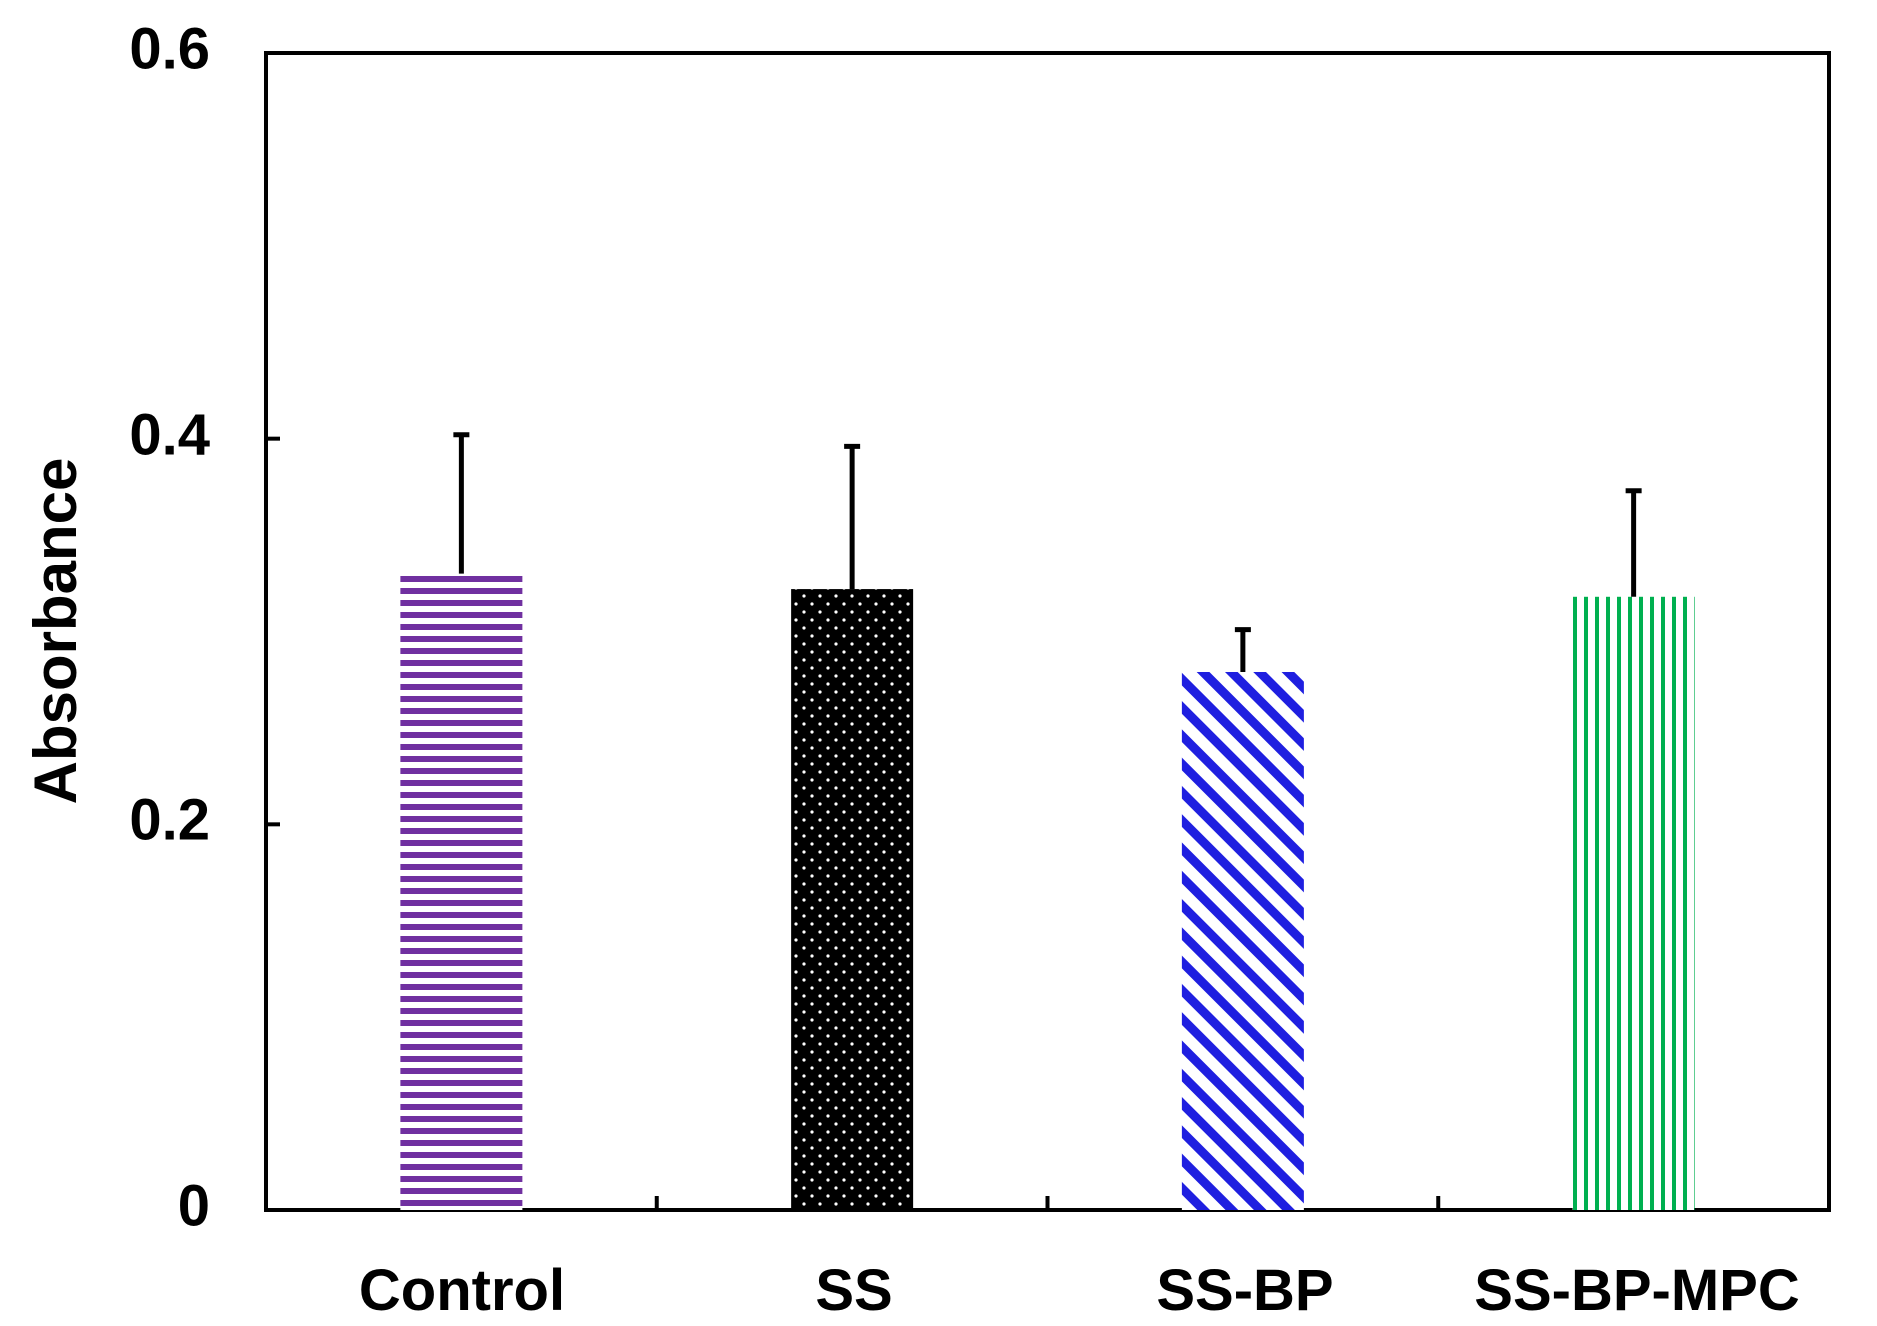  What do you see at coordinates (1047, 1203) in the screenshot?
I see `x-axis-ticks` at bounding box center [1047, 1203].